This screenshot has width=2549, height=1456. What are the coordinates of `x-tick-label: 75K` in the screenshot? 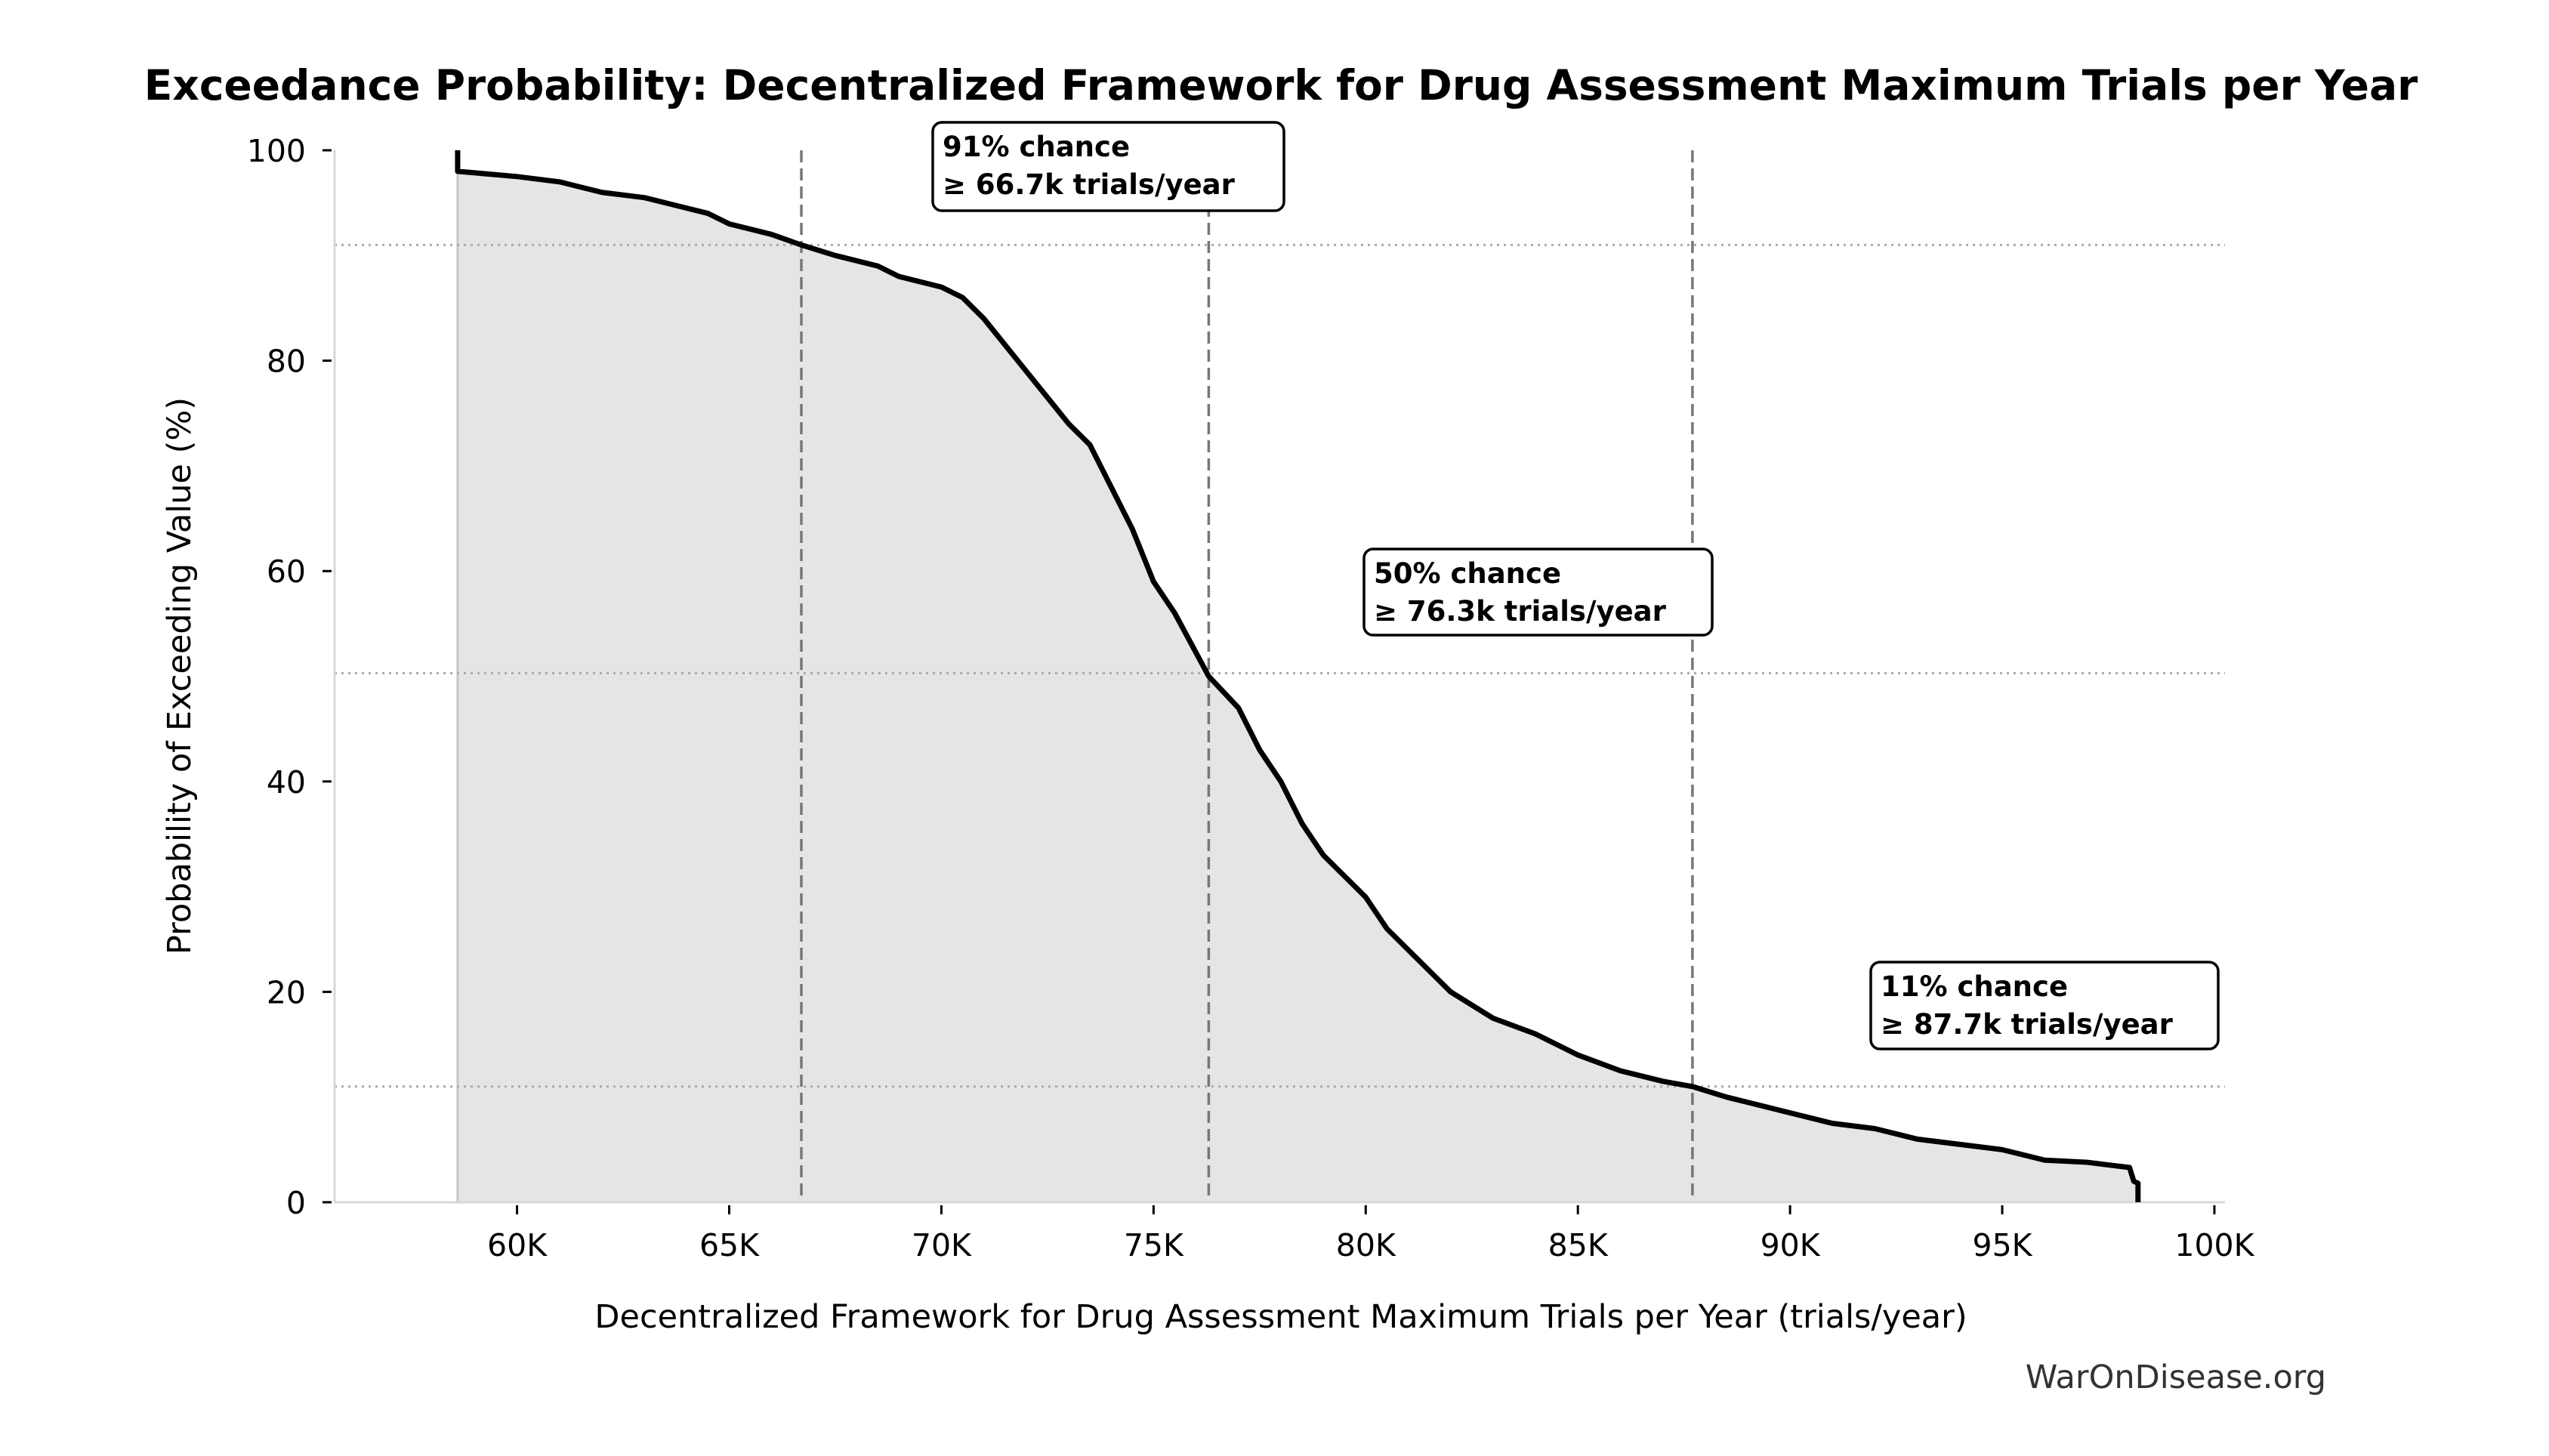 It's located at (1154, 1245).